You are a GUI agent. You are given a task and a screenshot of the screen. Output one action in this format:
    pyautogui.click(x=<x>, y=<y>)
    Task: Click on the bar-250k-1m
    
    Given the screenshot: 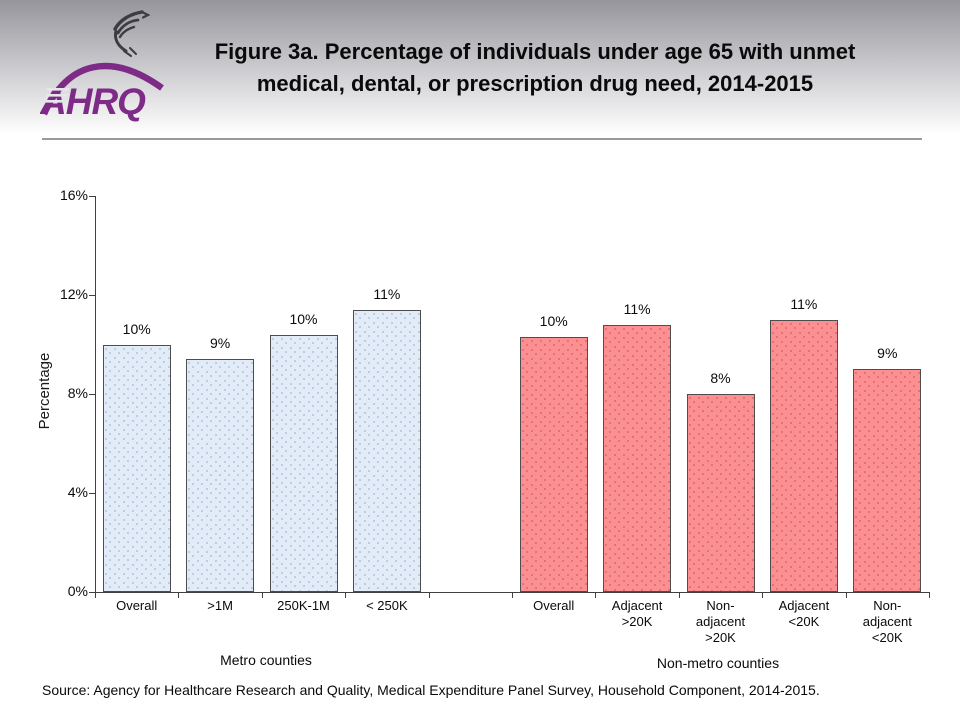 What is the action you would take?
    pyautogui.click(x=303, y=463)
    